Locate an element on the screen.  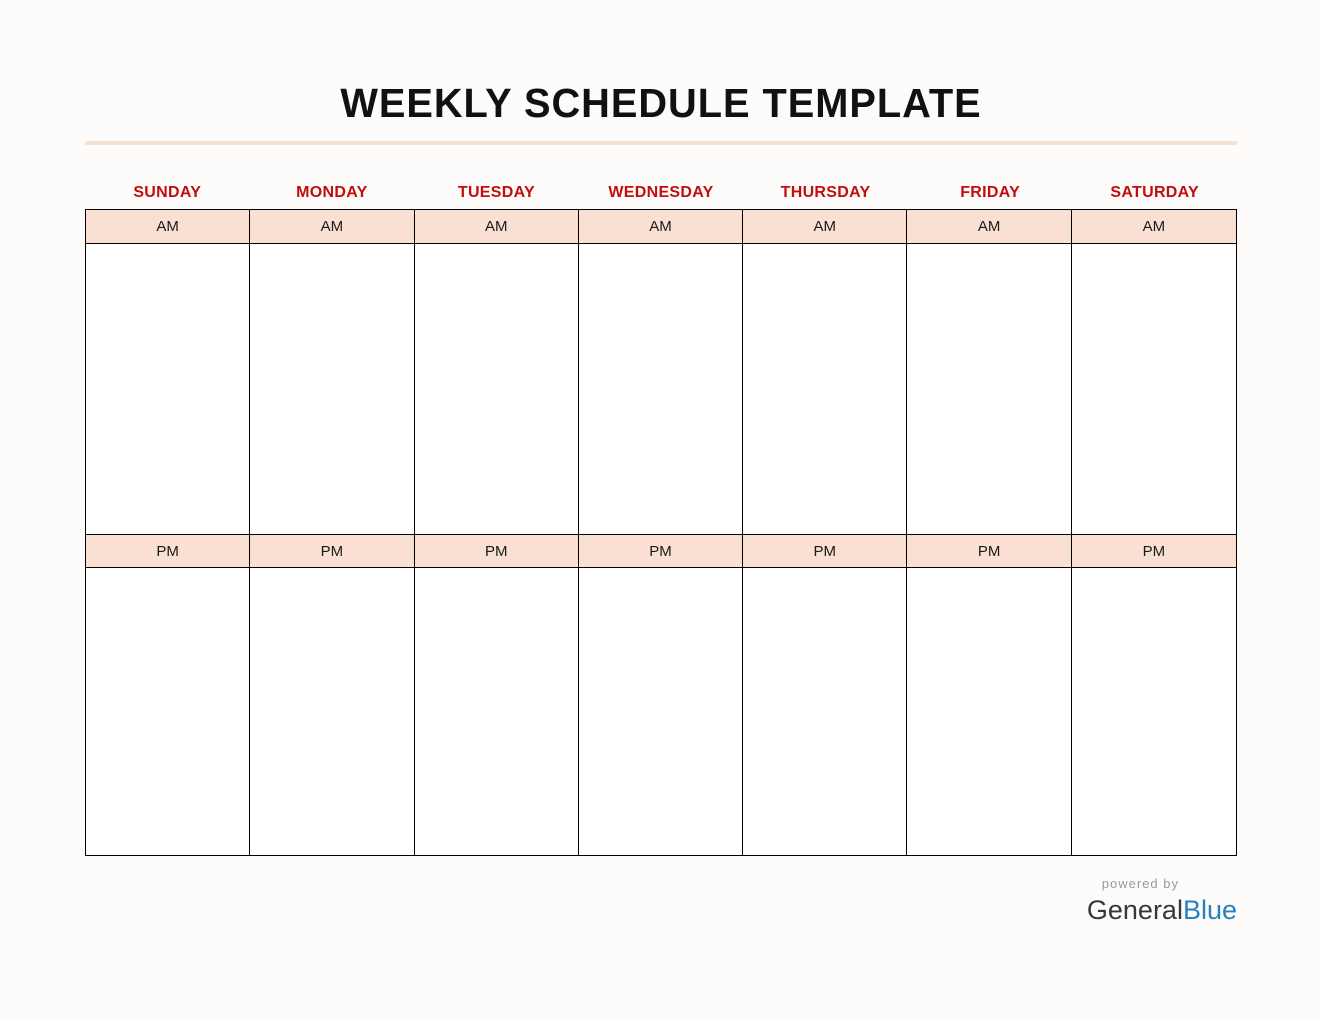
day-header-monday: MONDAY is located at coordinates (332, 192).